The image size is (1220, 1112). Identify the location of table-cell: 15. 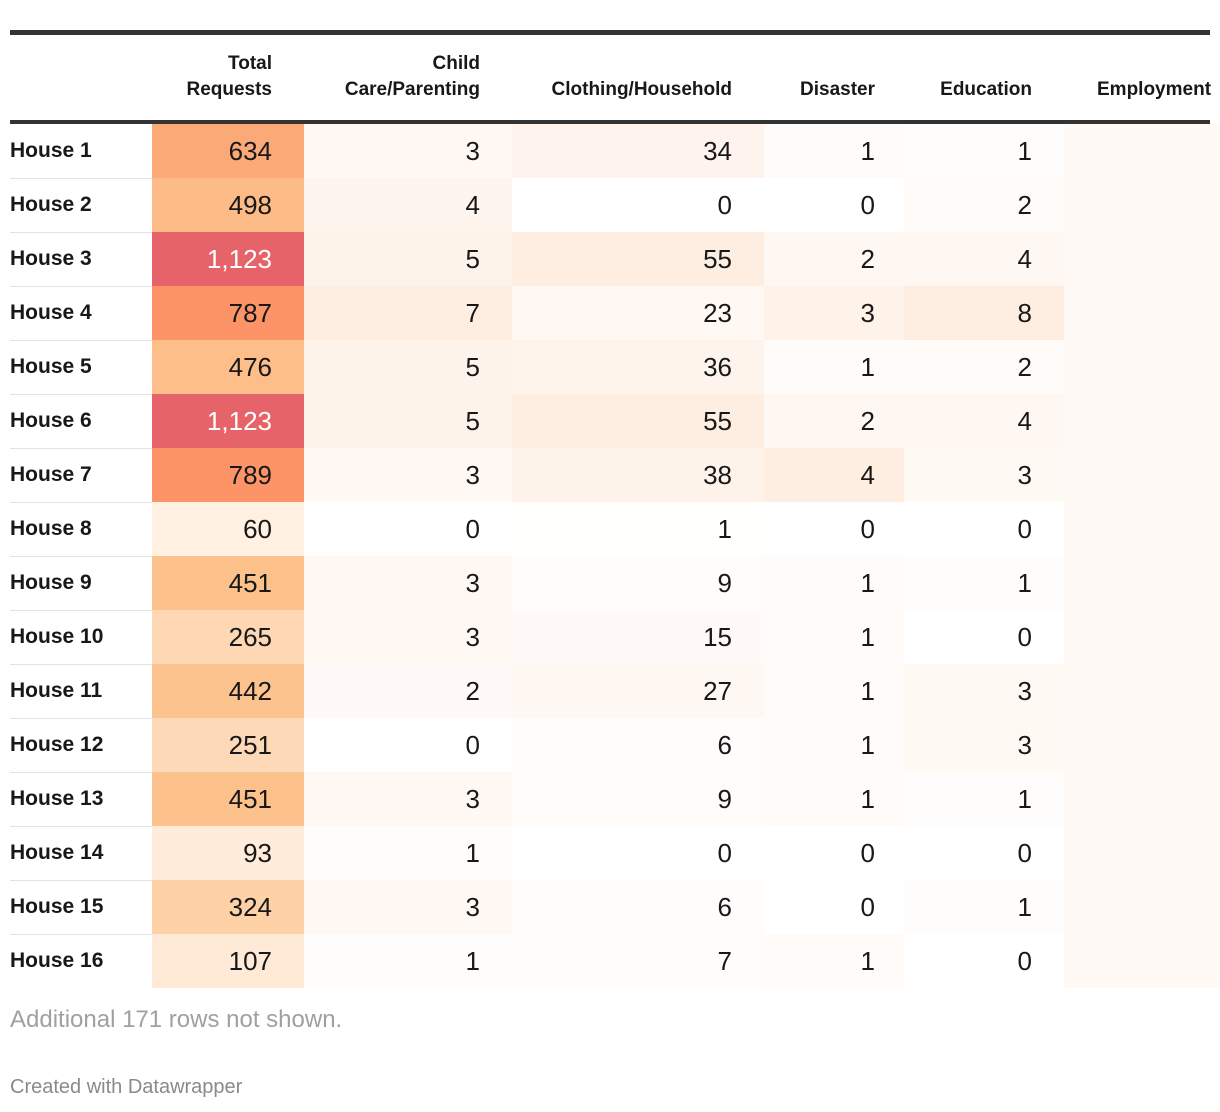
(638, 637).